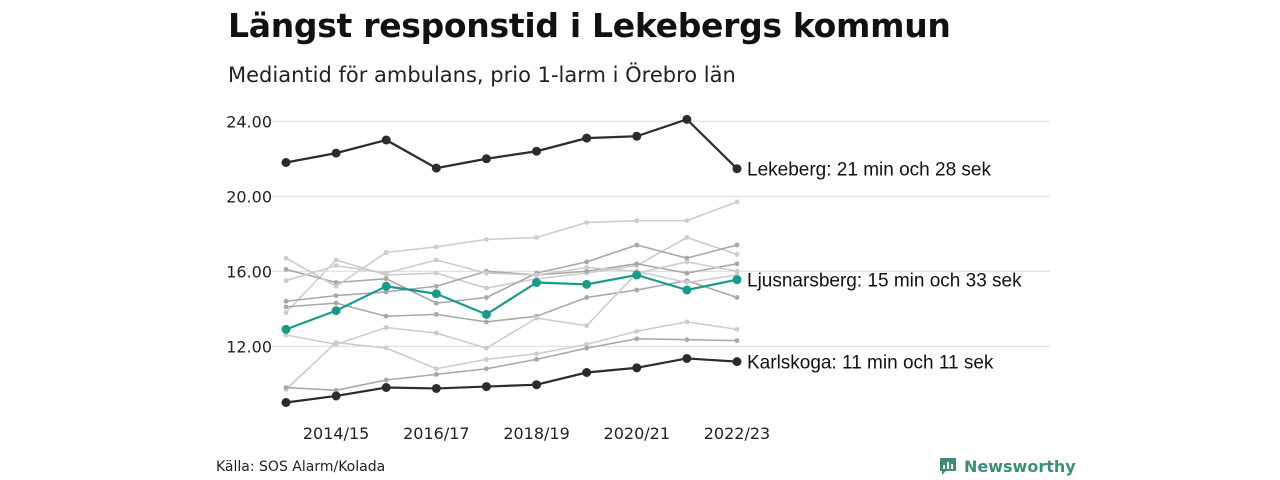  Describe the element at coordinates (884, 281) in the screenshot. I see `ljusnarsberg-label: Ljusnarsberg: 15 min och 33 sek` at that location.